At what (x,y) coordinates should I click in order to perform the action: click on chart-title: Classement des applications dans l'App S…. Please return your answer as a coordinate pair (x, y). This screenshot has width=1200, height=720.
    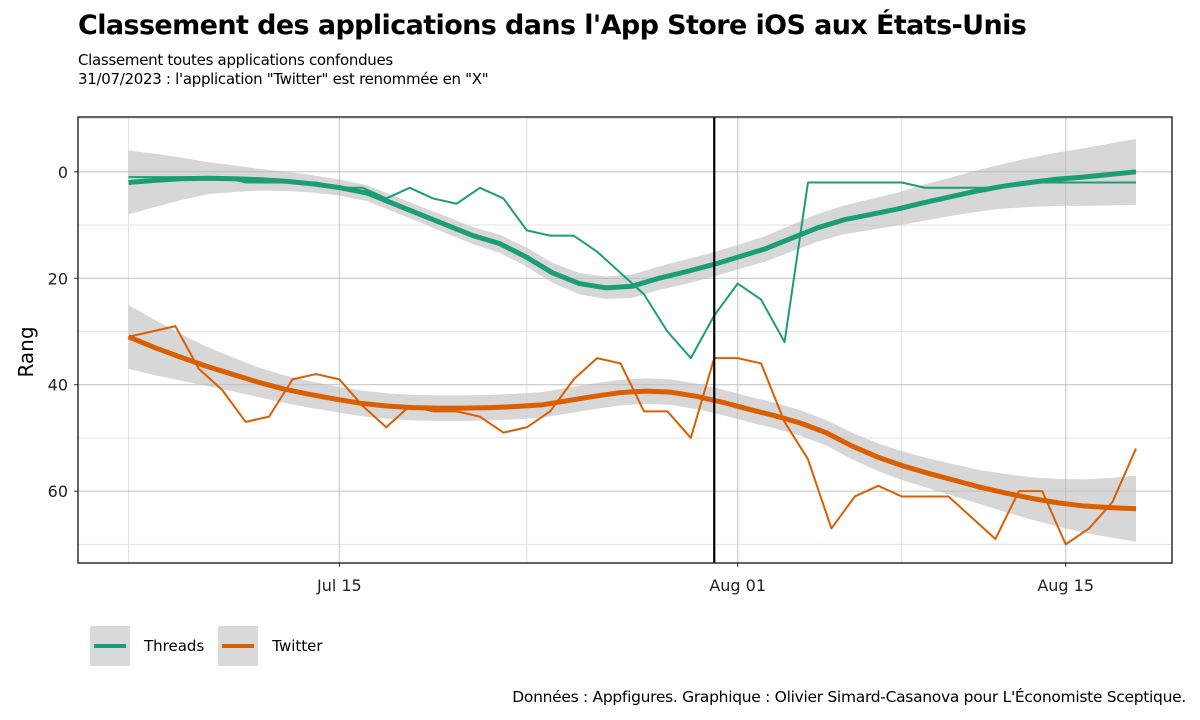
    Looking at the image, I should click on (552, 25).